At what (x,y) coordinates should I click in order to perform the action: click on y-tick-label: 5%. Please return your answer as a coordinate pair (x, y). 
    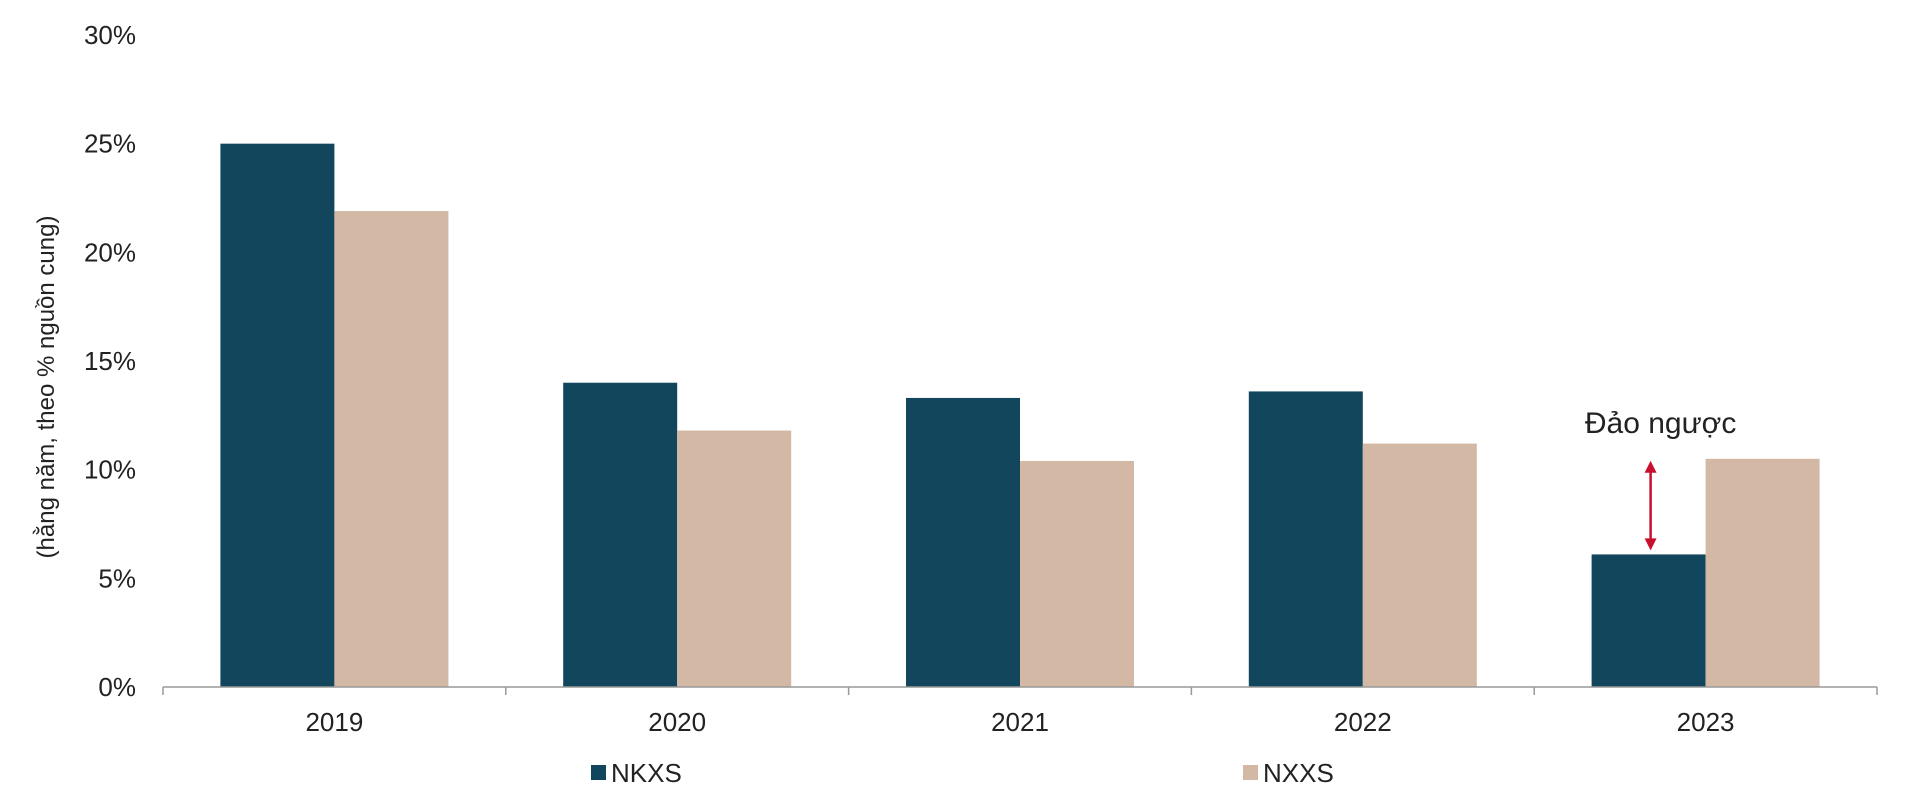
    Looking at the image, I should click on (117, 578).